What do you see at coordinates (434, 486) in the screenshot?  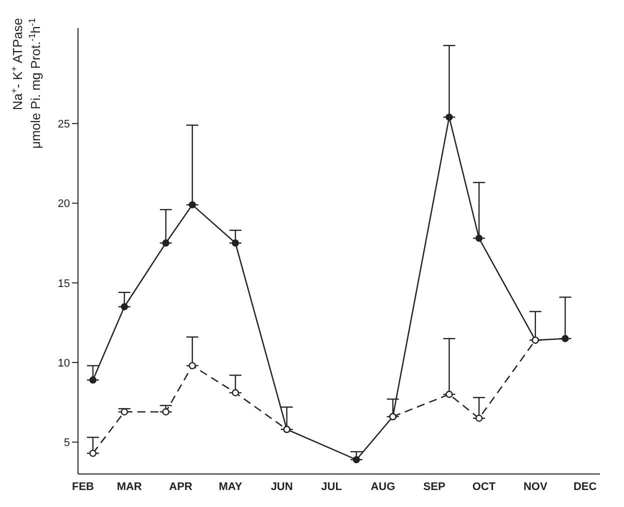 I see `x-tick-label: SEP` at bounding box center [434, 486].